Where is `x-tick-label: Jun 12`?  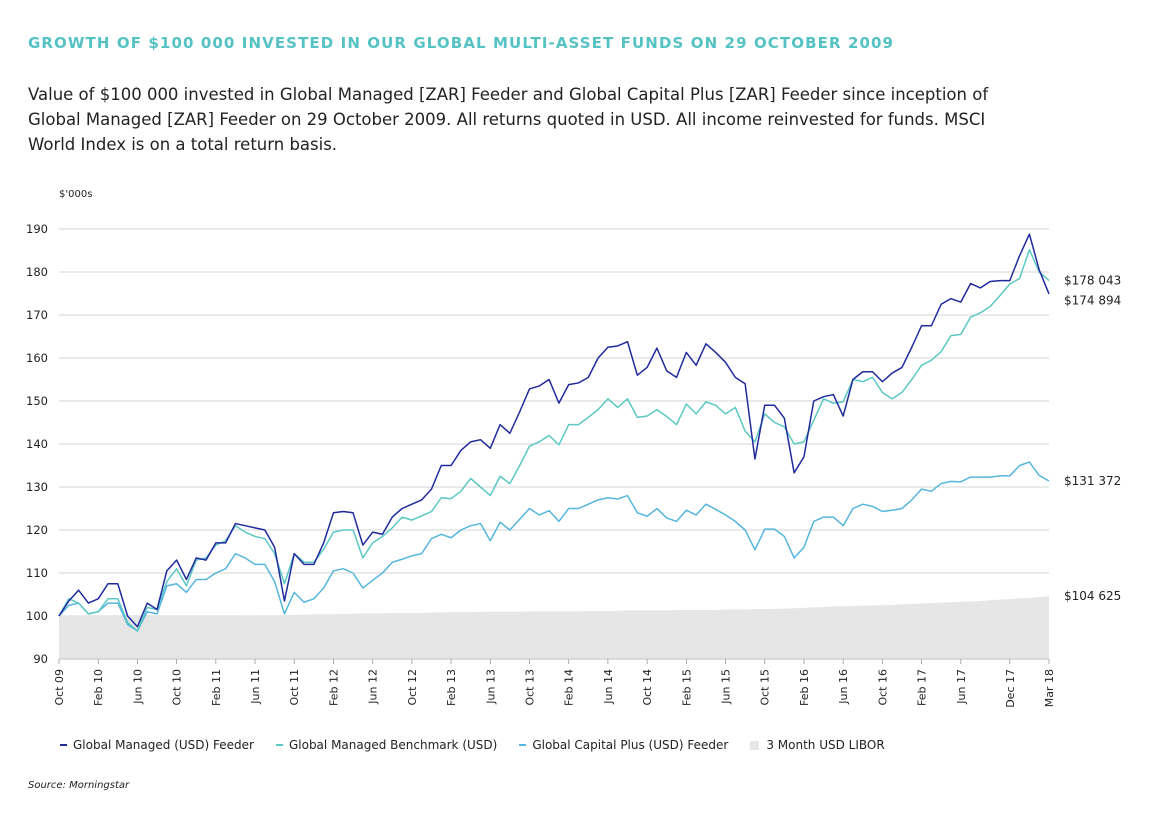
x-tick-label: Jun 12 is located at coordinates (373, 687).